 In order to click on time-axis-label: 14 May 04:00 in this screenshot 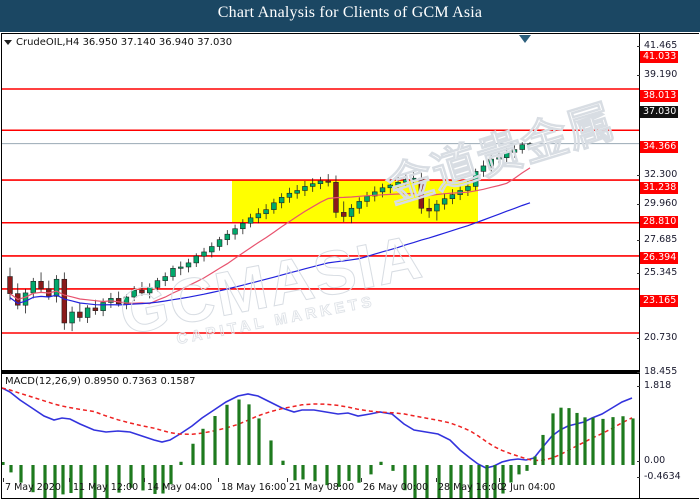, I will do `click(180, 487)`.